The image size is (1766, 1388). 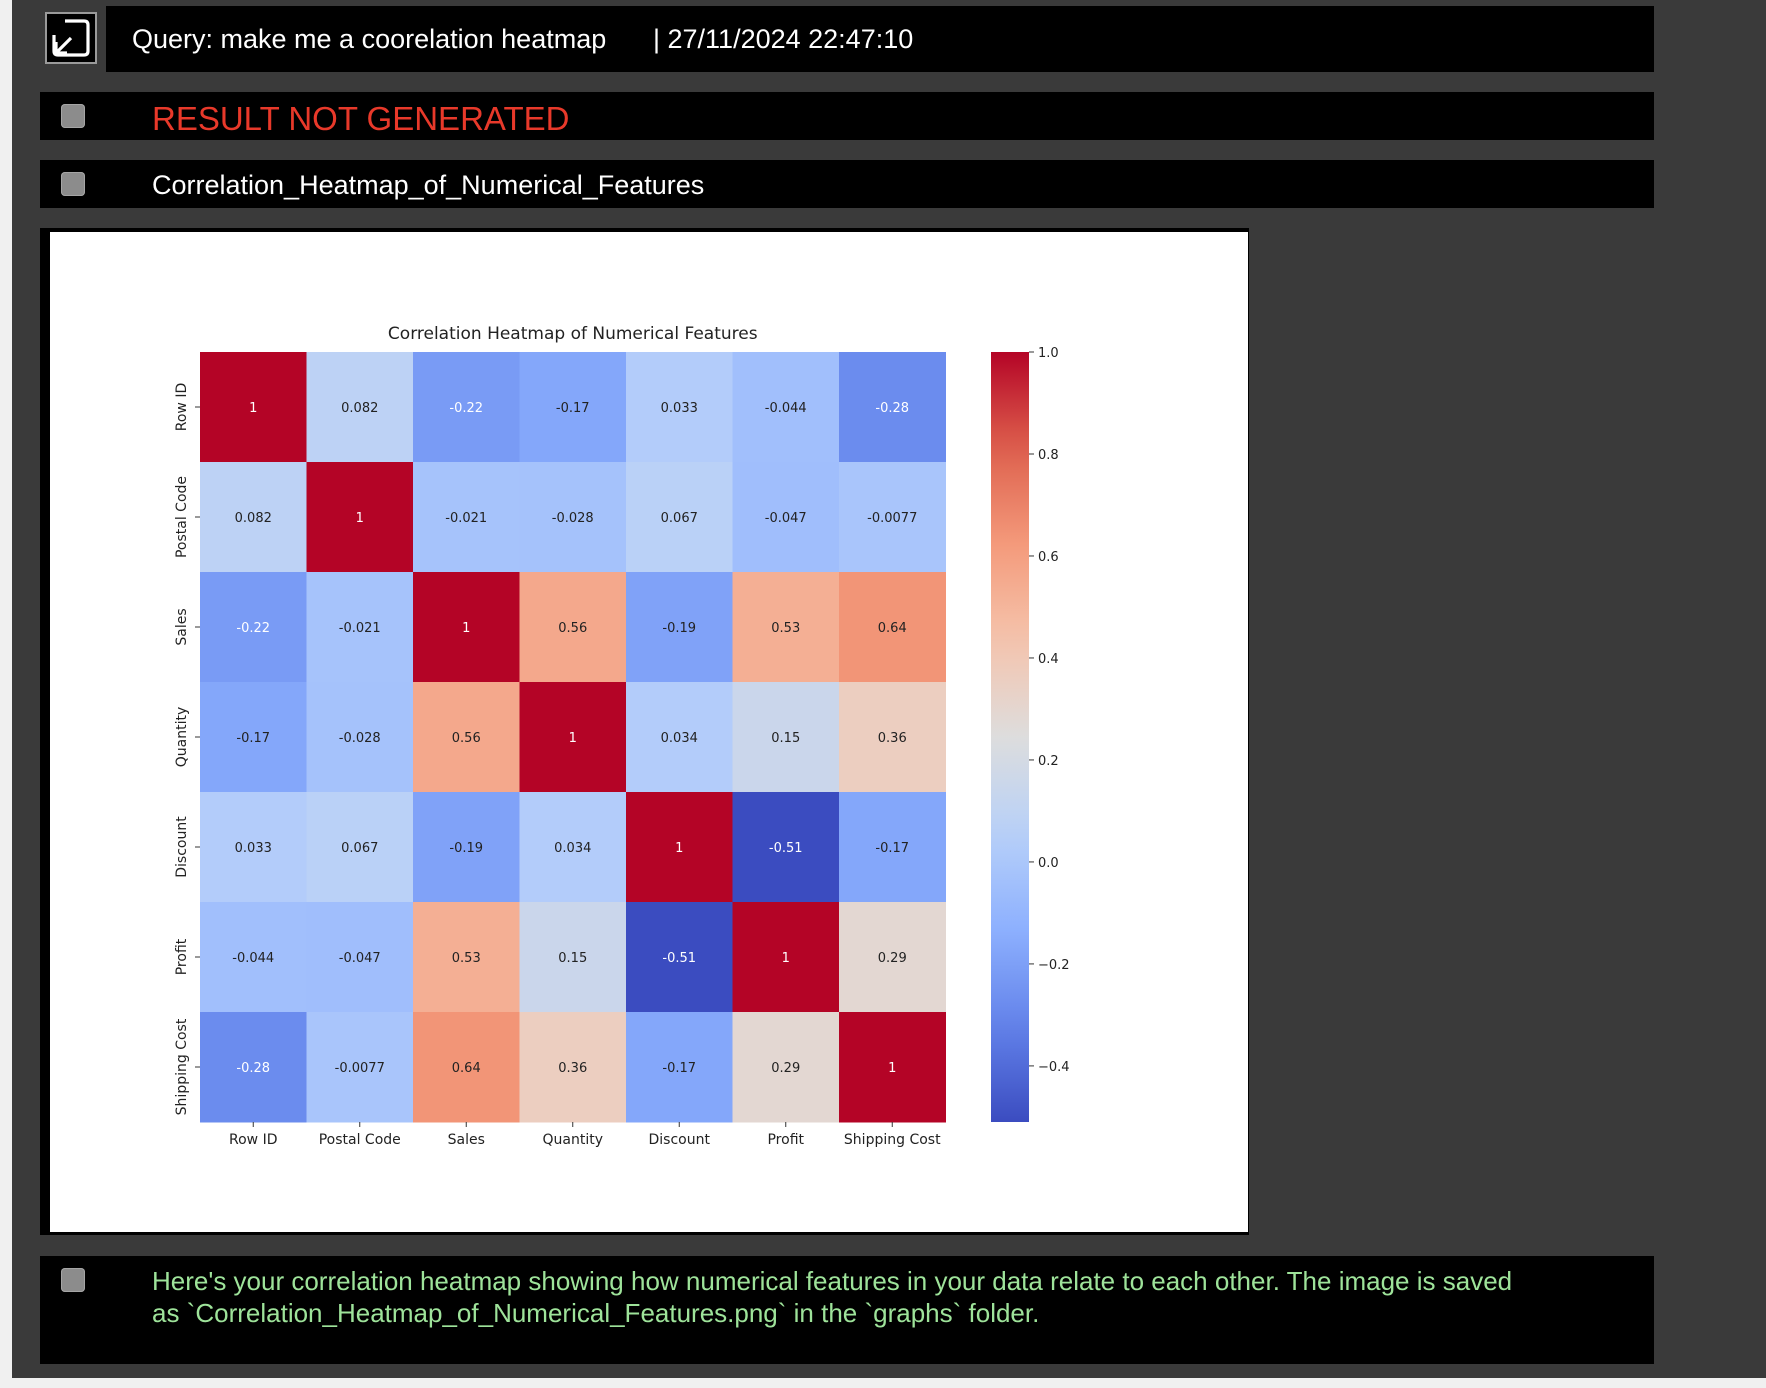 What do you see at coordinates (369, 39) in the screenshot?
I see `query-text: Query: make me a coorelation heatmap` at bounding box center [369, 39].